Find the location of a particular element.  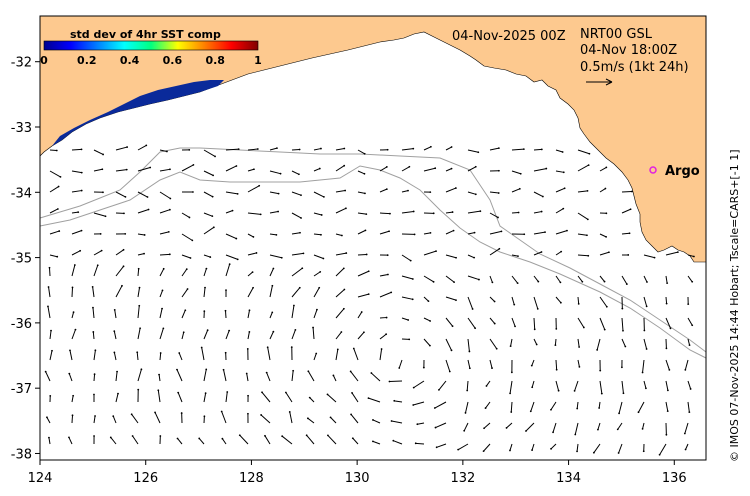

vector-scale-arrow is located at coordinates (599, 82).